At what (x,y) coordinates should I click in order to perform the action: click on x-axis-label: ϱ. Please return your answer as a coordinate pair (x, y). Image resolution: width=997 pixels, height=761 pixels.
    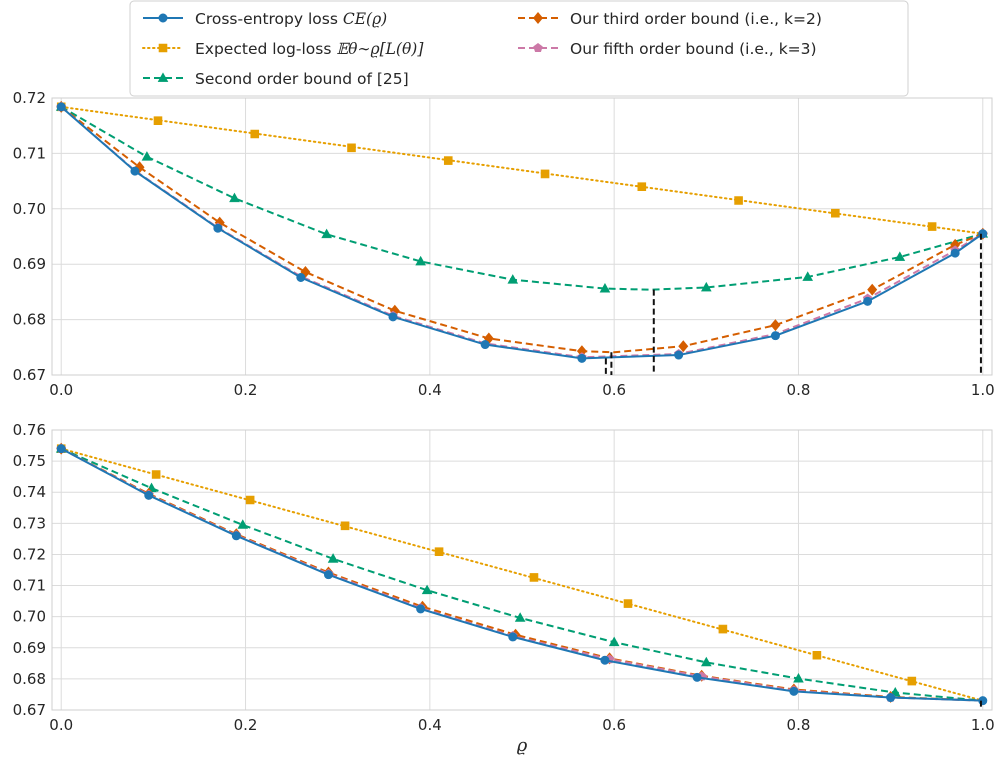
    Looking at the image, I should click on (522, 745).